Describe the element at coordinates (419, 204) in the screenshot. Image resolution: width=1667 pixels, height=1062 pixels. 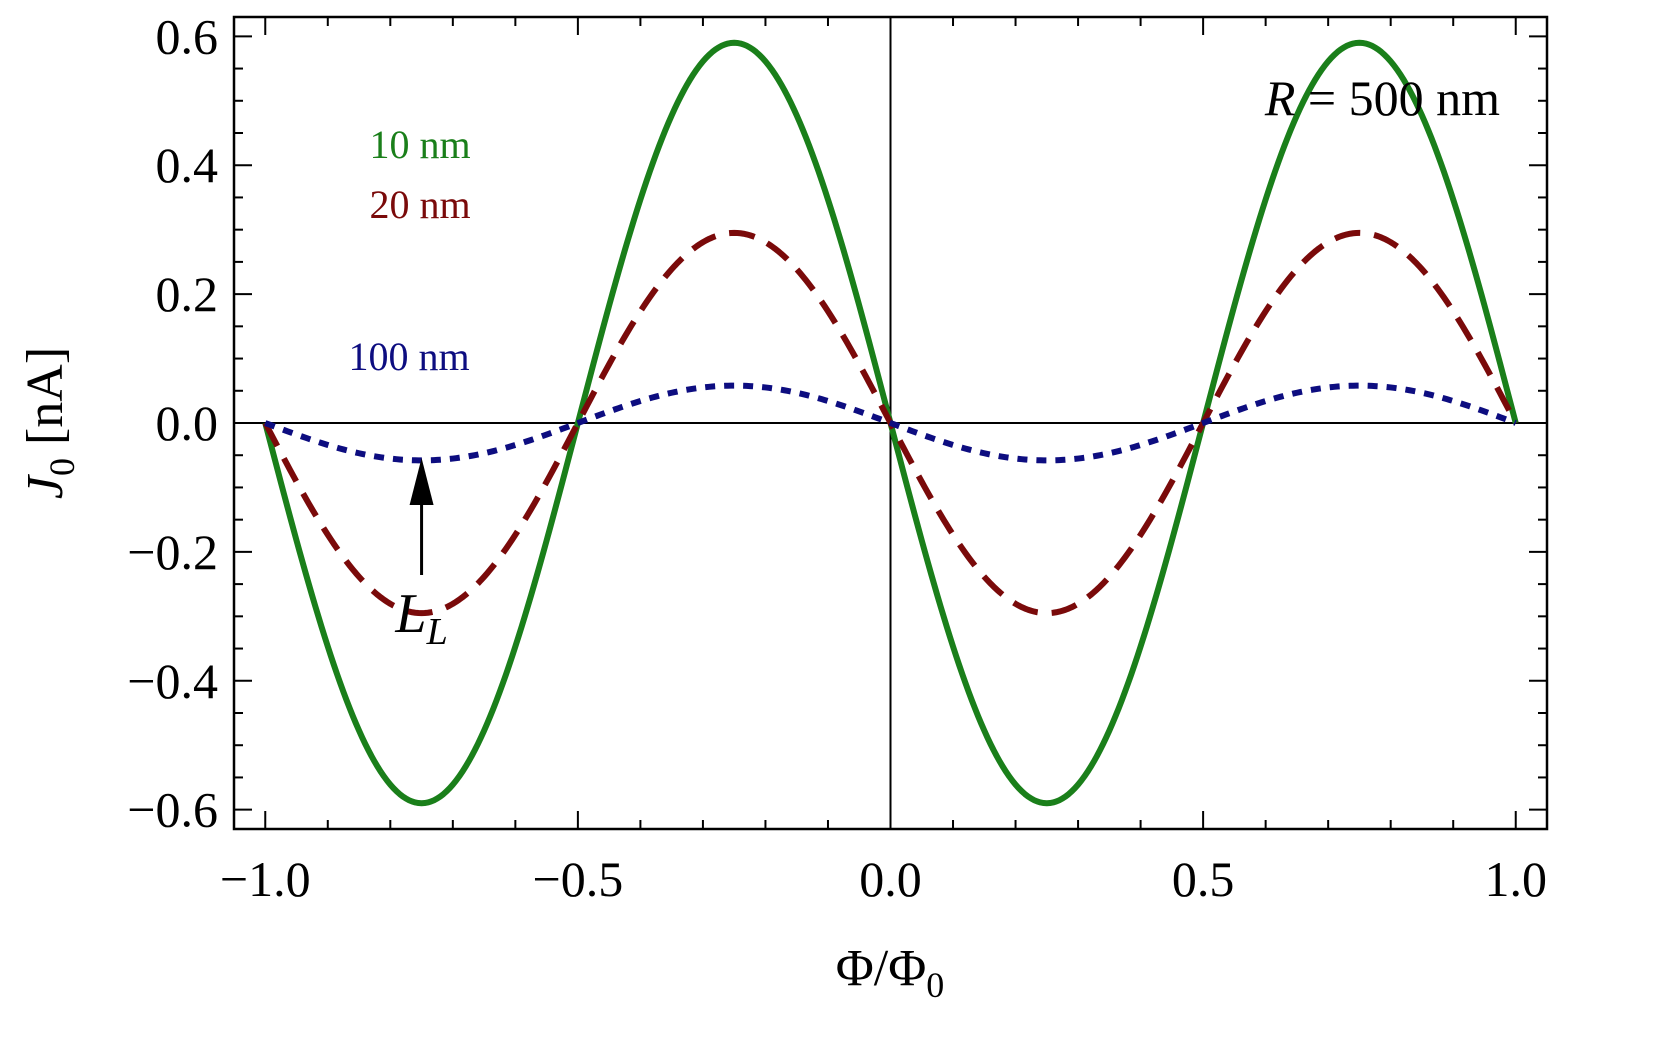
I see `series-label-20nm: 20 nm` at that location.